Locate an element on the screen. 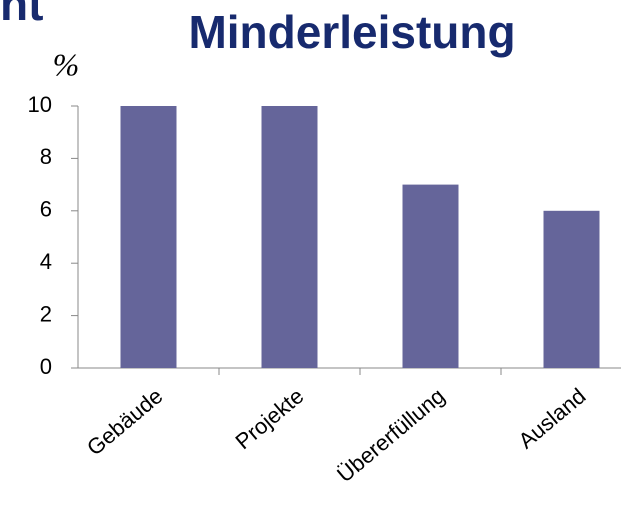 This screenshot has width=621, height=521. cropped-heading: nt is located at coordinates (21, 15).